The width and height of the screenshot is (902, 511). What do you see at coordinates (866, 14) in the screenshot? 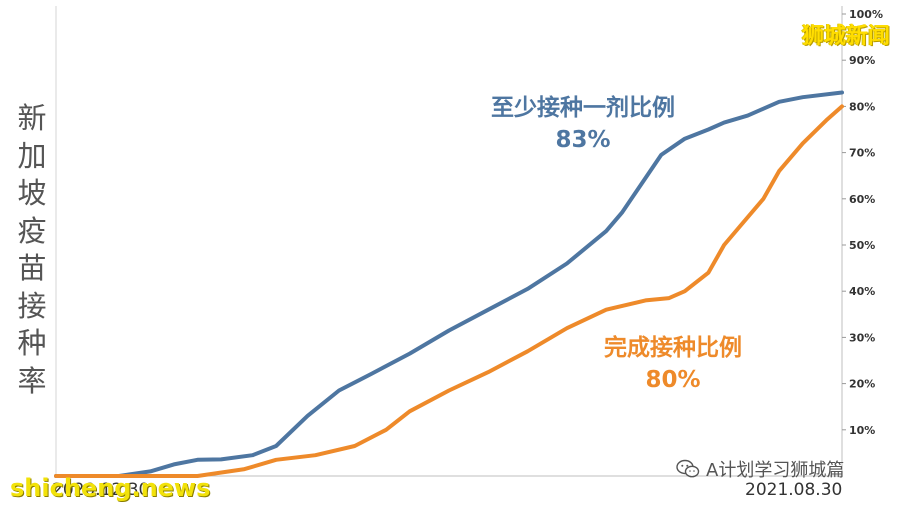
I see `y-tick-label: 100%` at bounding box center [866, 14].